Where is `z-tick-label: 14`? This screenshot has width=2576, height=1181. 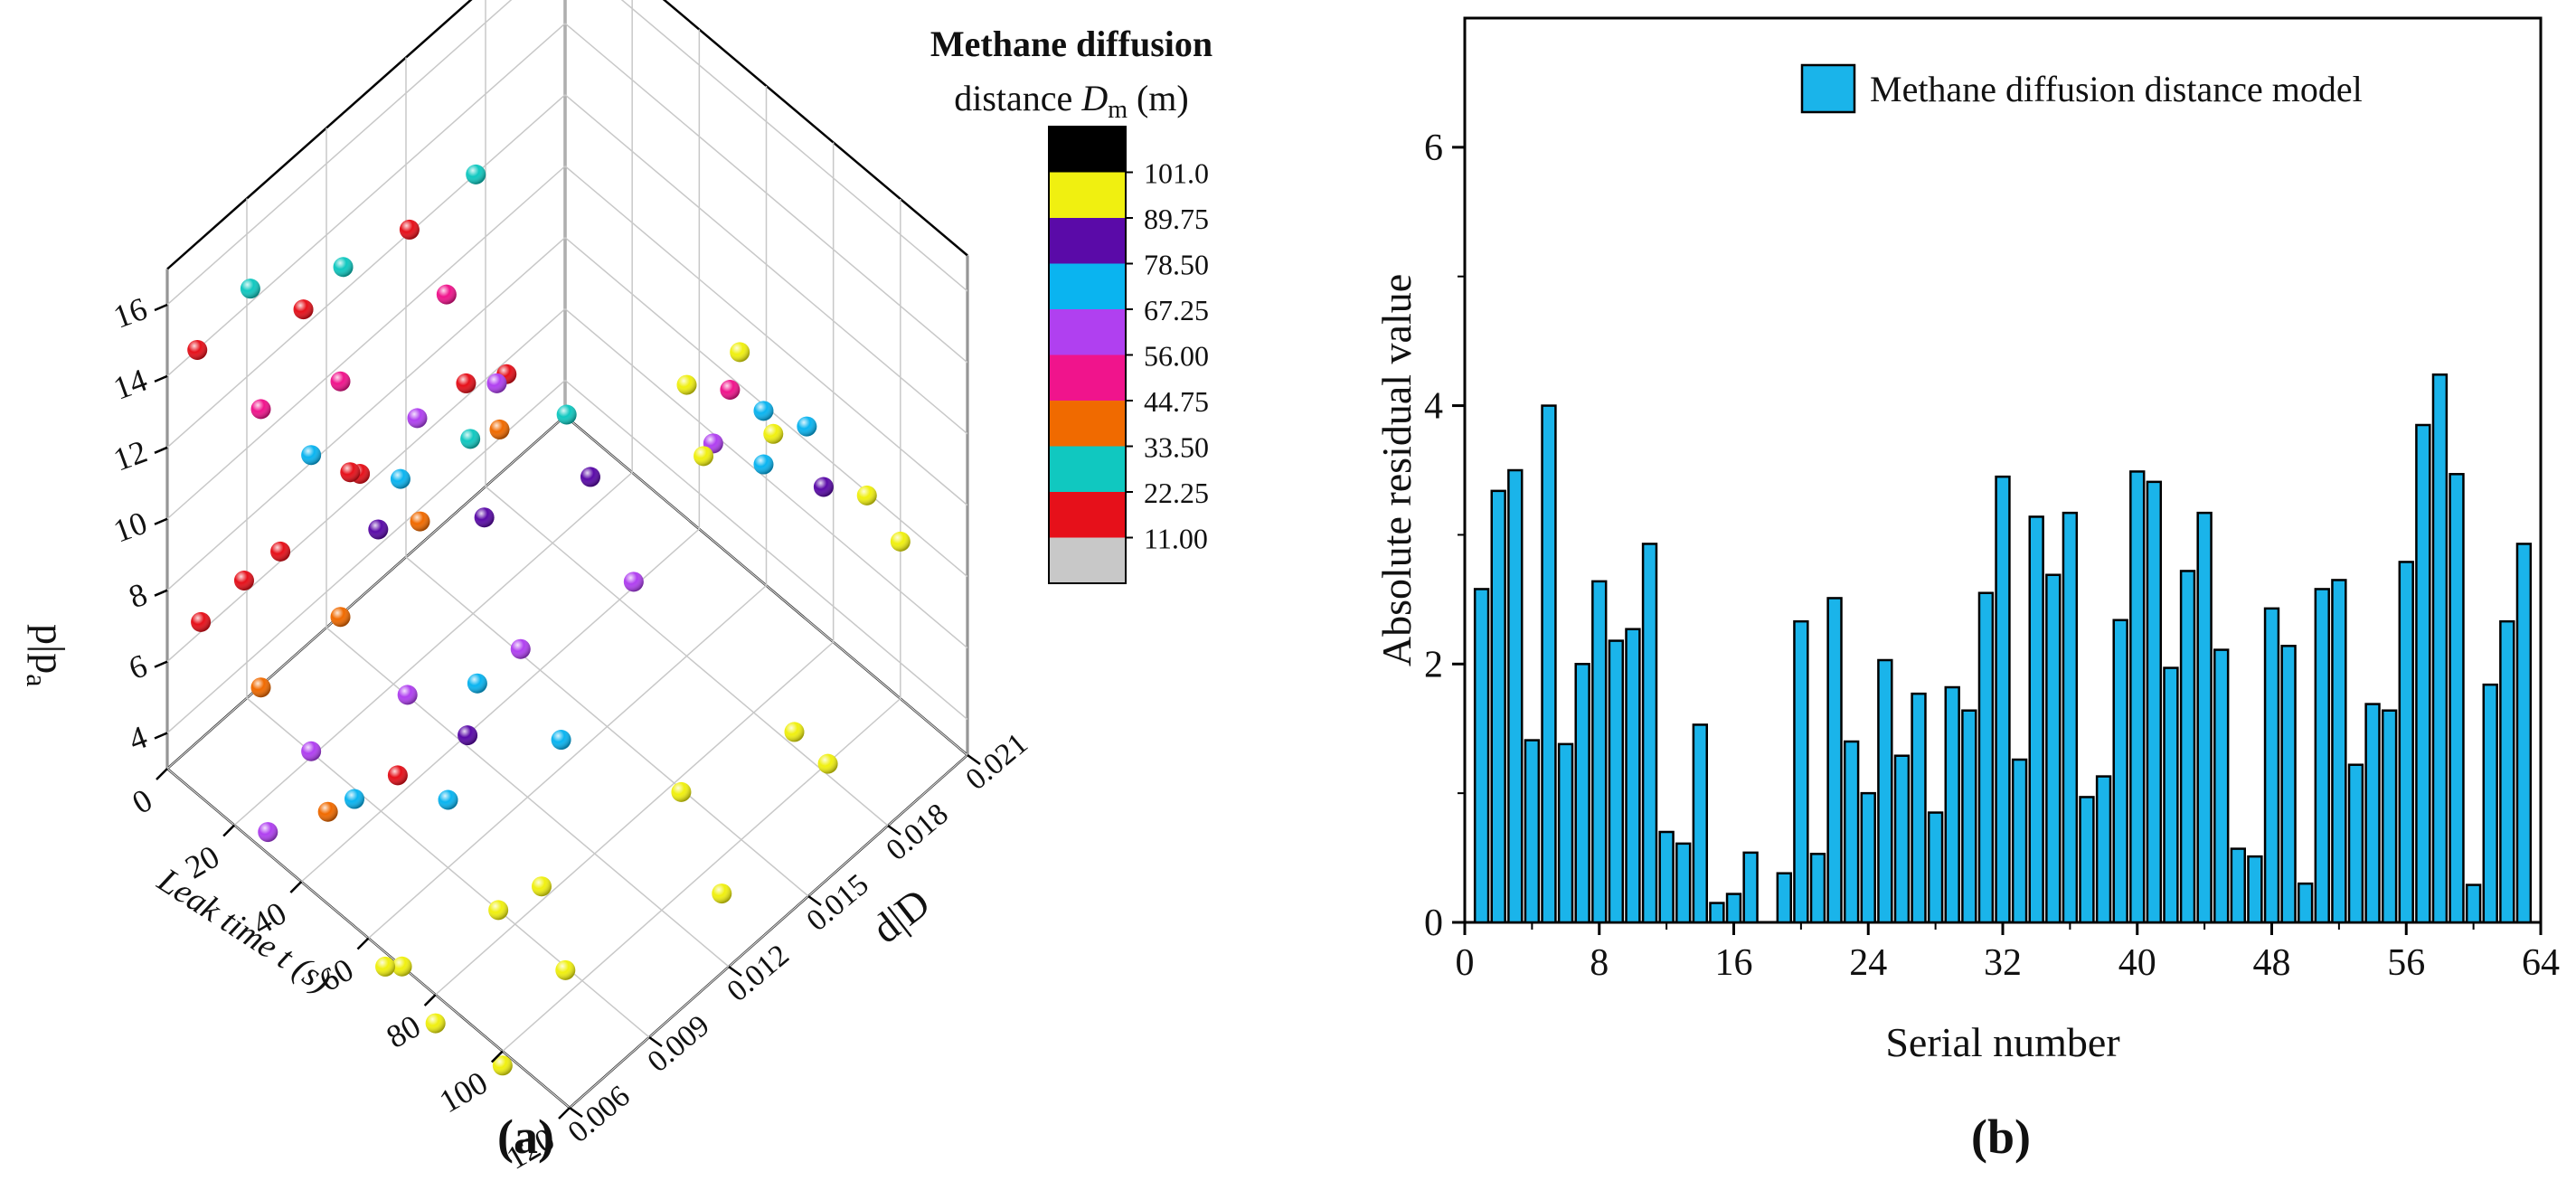
z-tick-label: 14 is located at coordinates (130, 384).